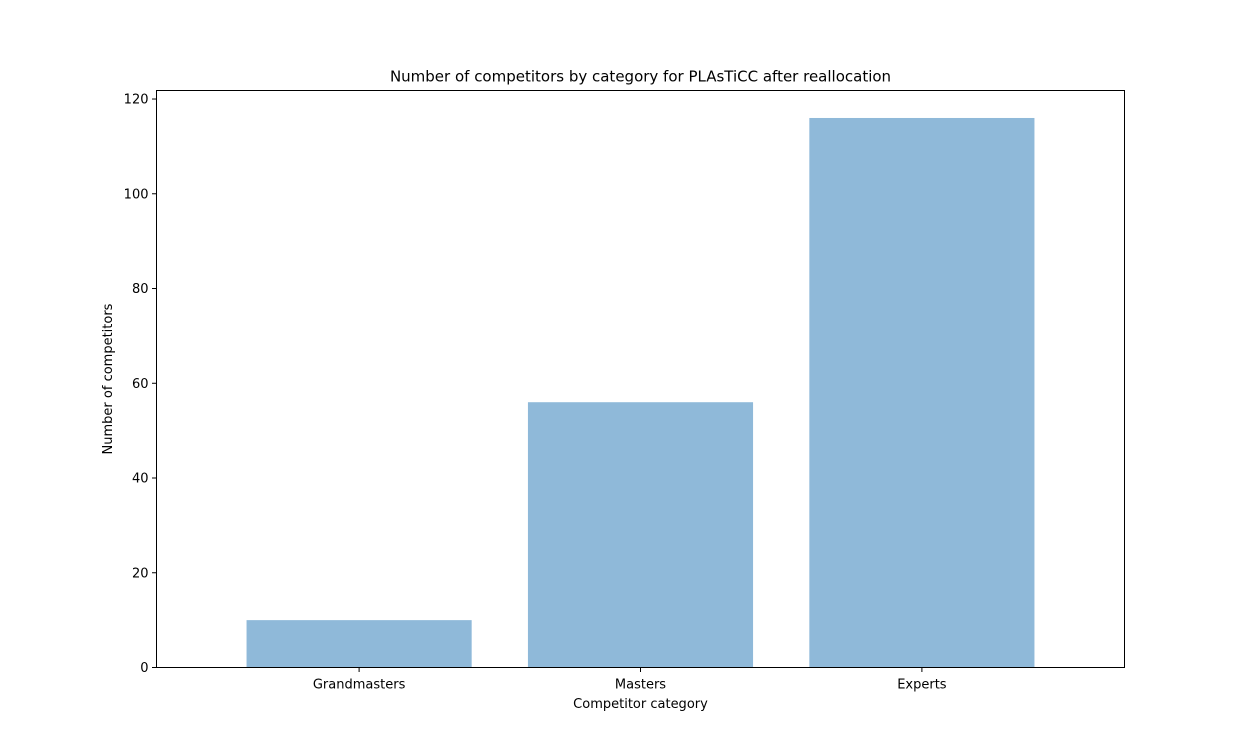  What do you see at coordinates (359, 685) in the screenshot?
I see `x-tick-label: Grandmasters` at bounding box center [359, 685].